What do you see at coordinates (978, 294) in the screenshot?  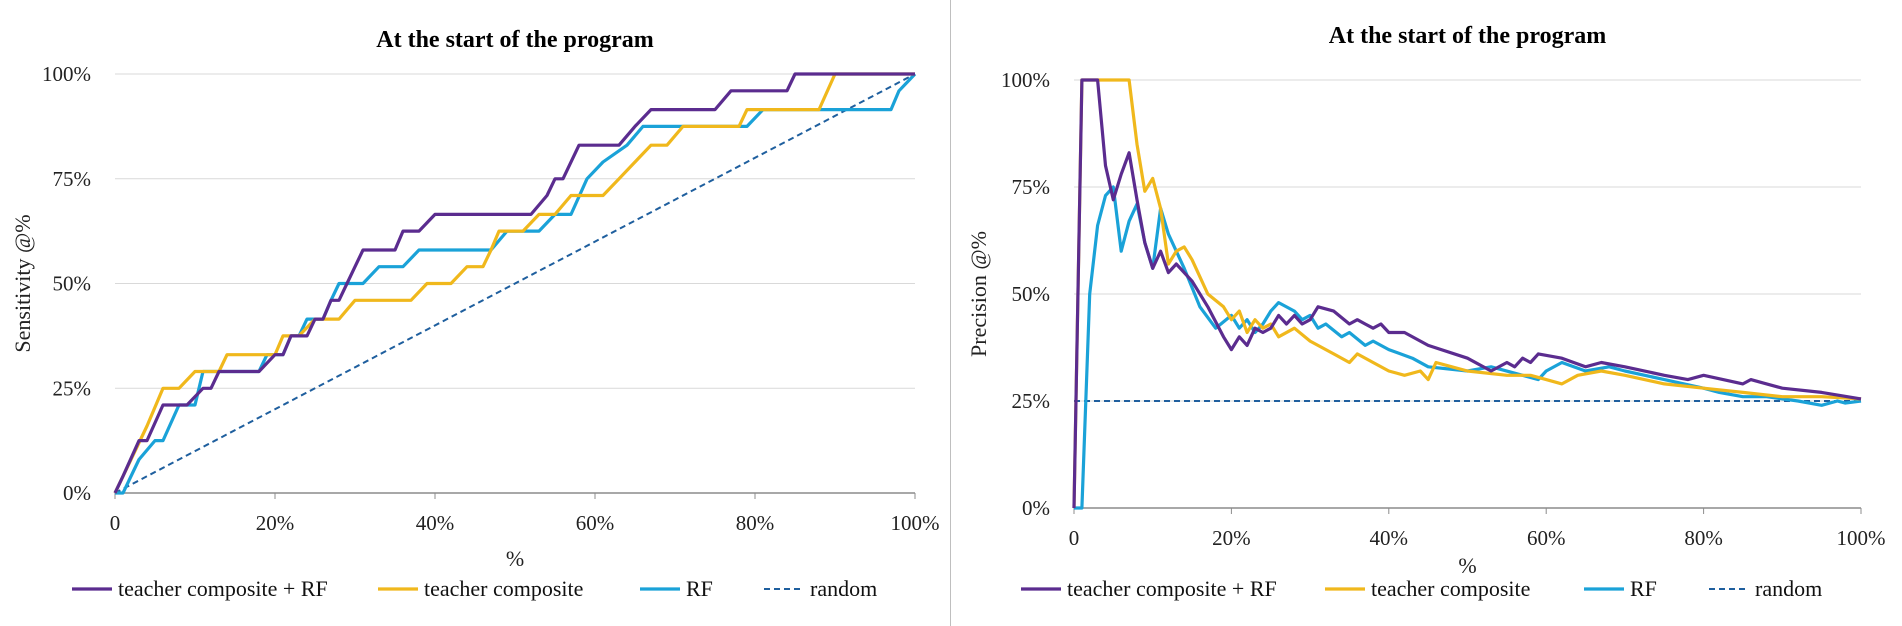 I see `y-axis-label: Precision @%` at bounding box center [978, 294].